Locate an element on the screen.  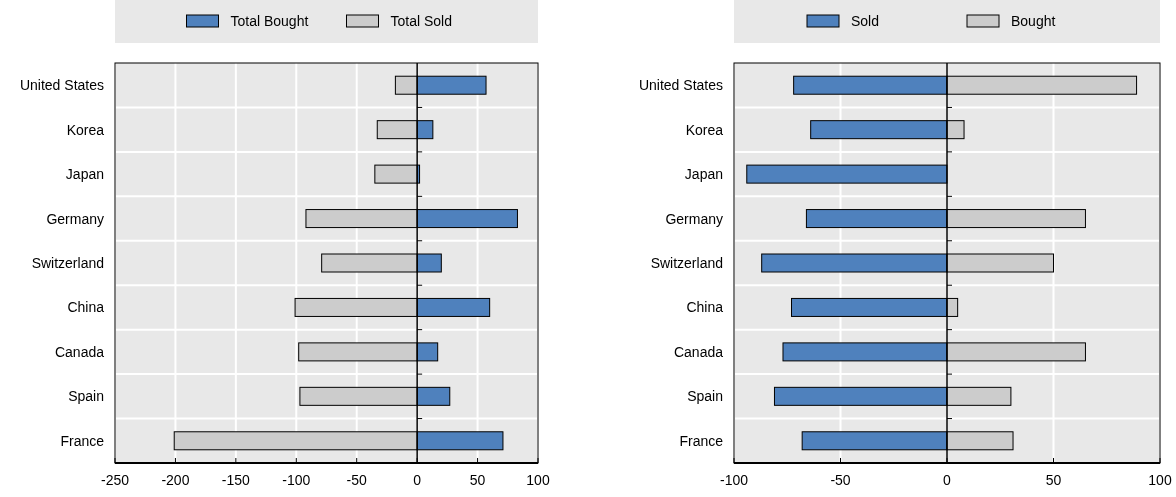
legend-label: Total Bought is located at coordinates (269, 21).